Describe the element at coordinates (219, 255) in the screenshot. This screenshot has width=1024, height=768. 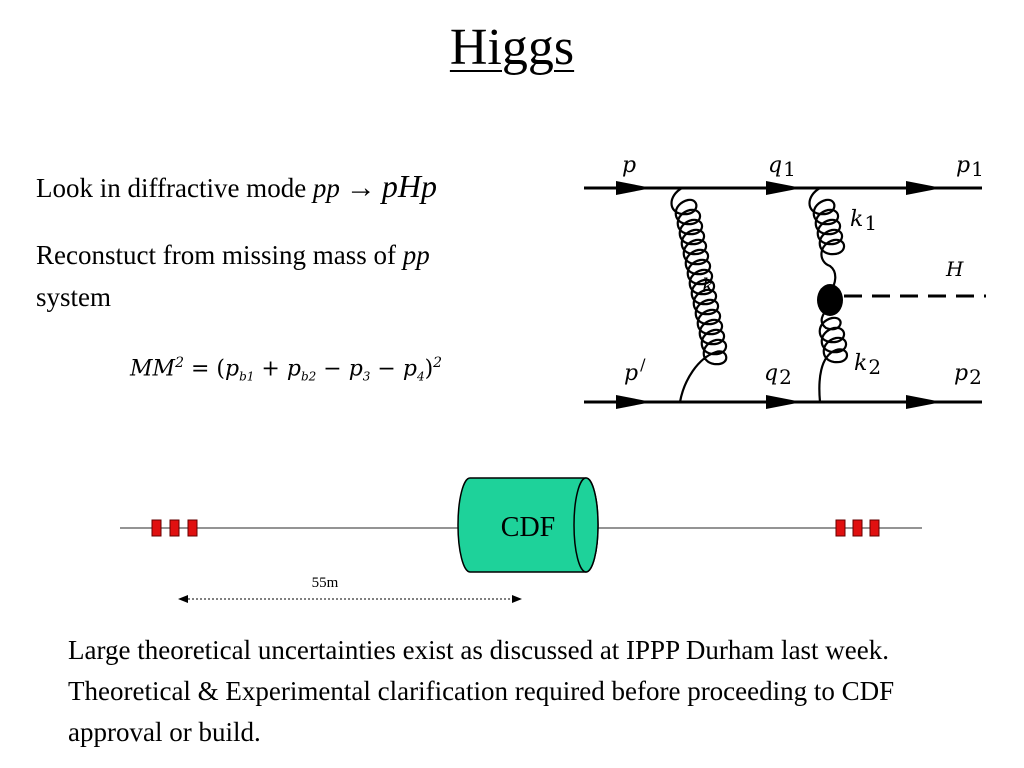
I see `reconstruct-text: Reconstuct from missing mass of` at that location.